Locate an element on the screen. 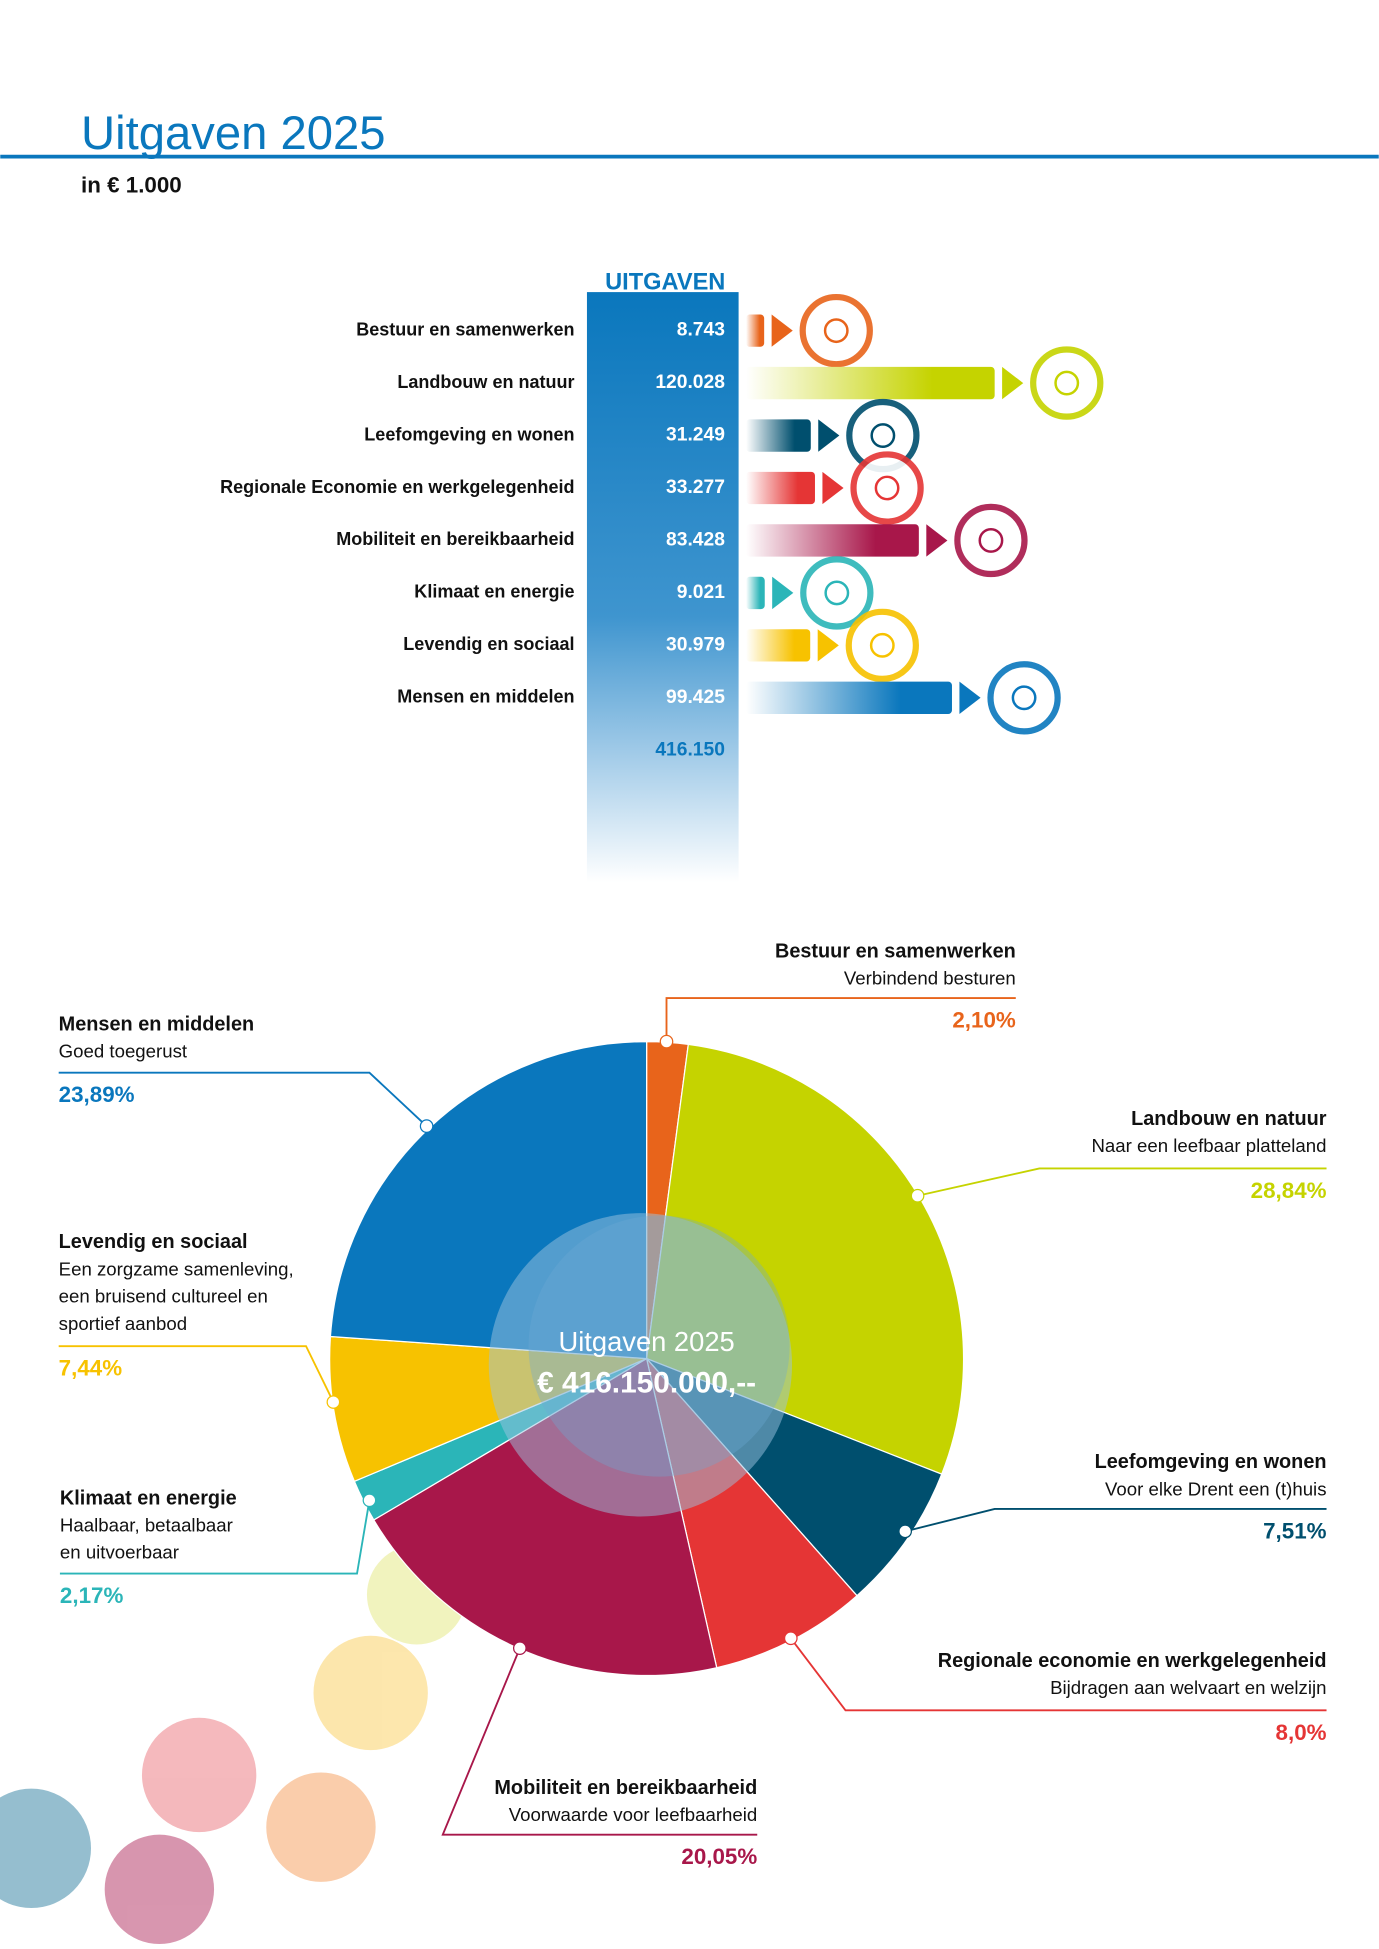  slice-percent: 2,10% is located at coordinates (984, 1020).